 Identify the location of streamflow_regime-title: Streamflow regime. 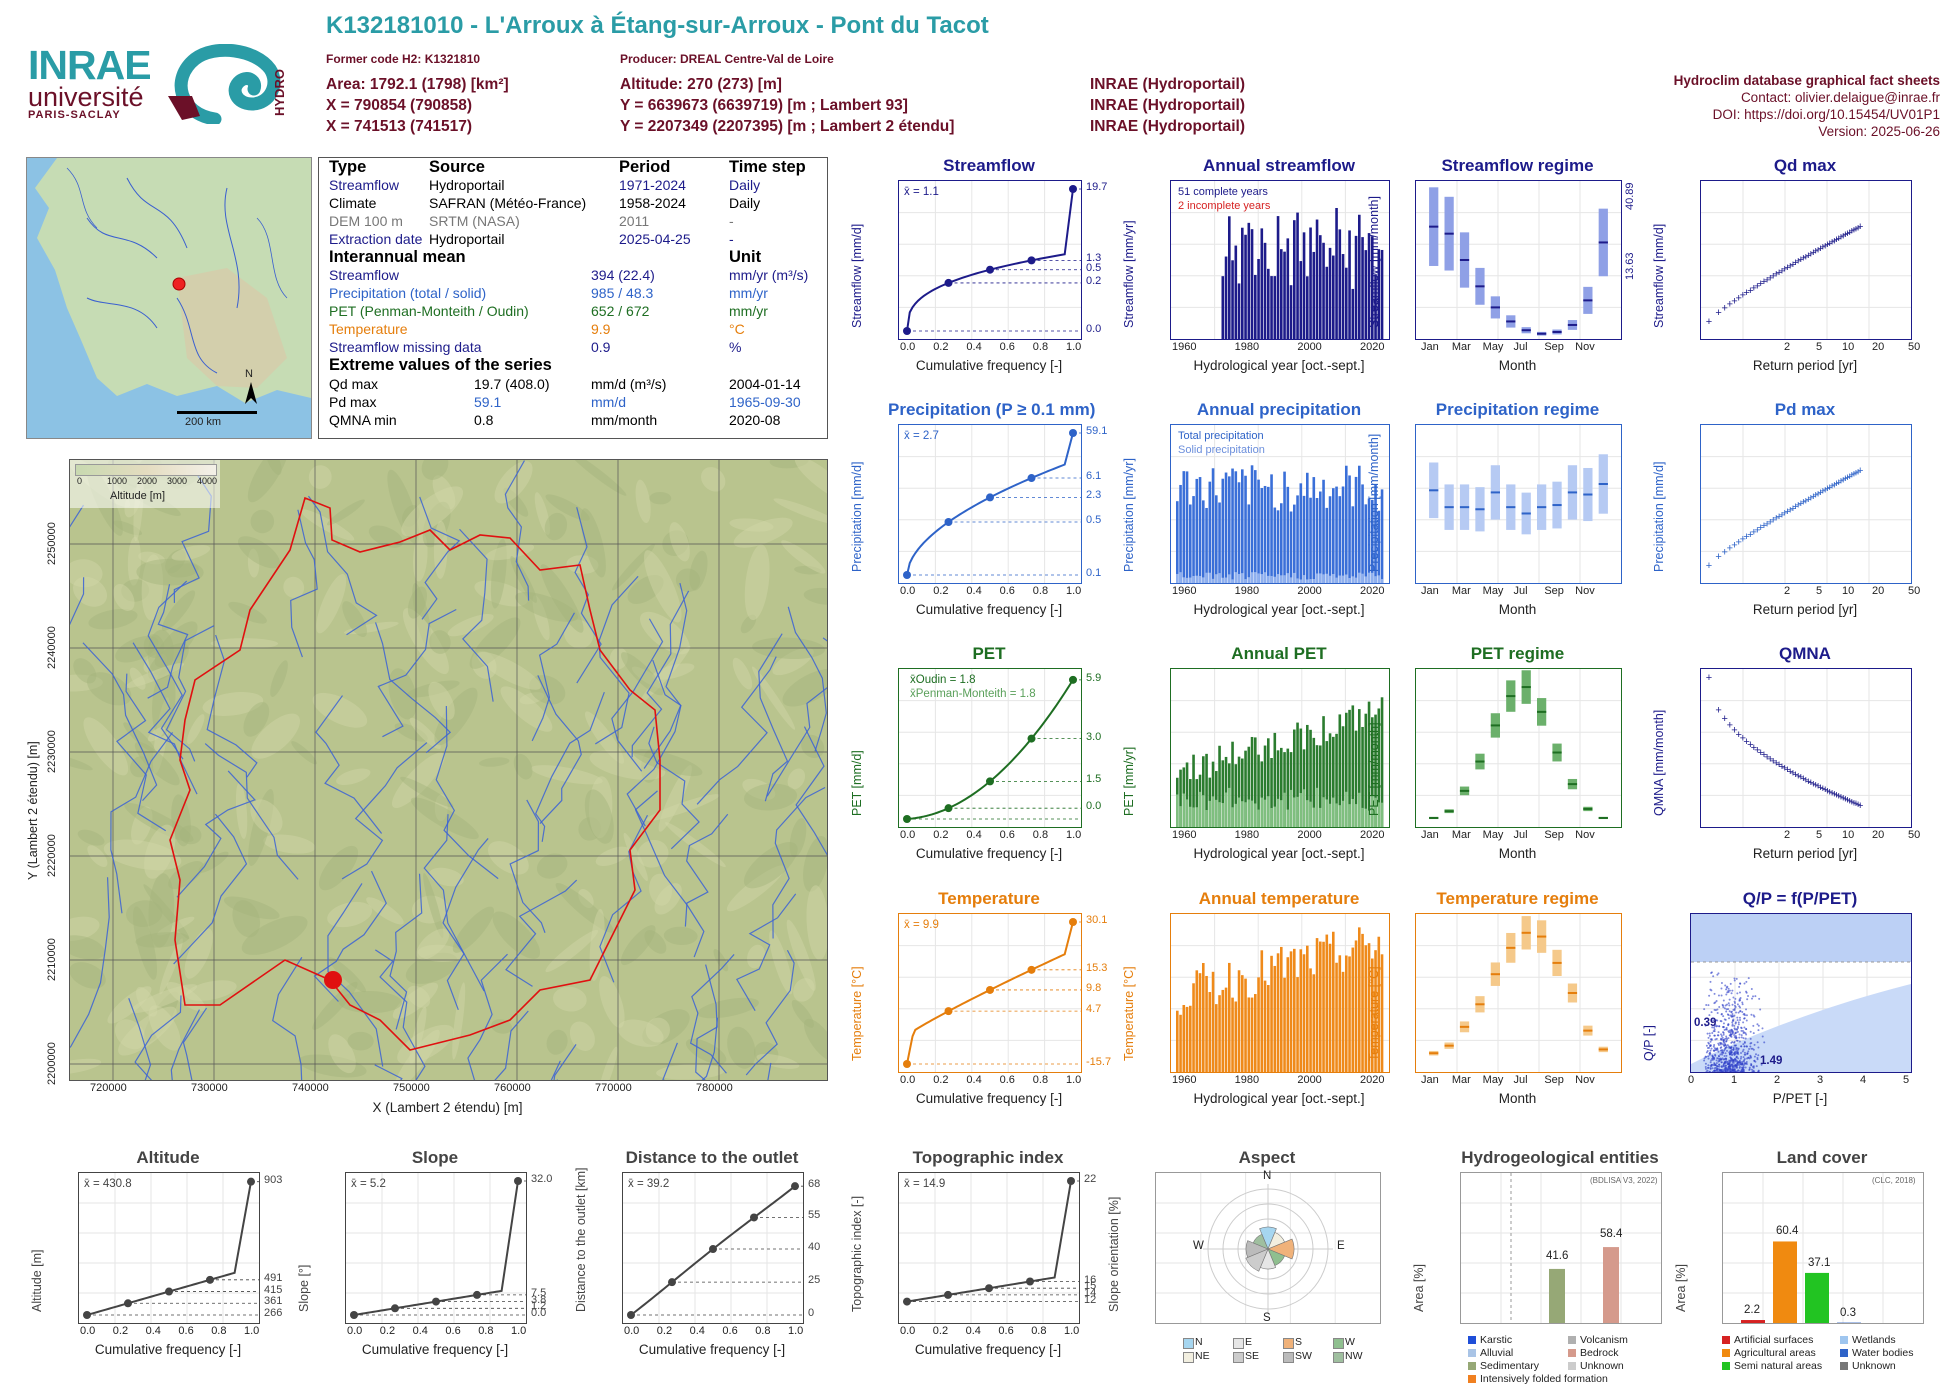
(1517, 165).